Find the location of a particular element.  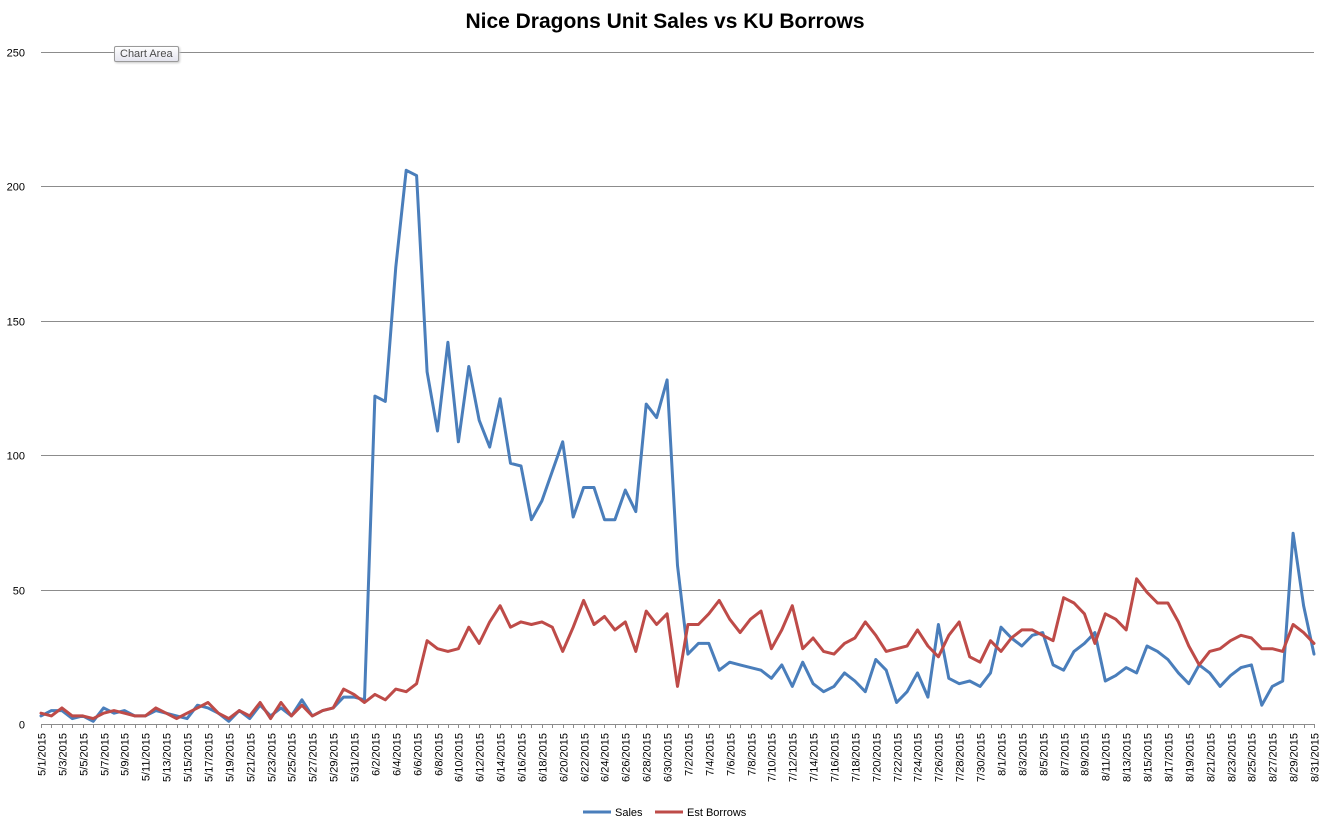

x-tick-label: 8/25/2015 is located at coordinates (1253, 757).